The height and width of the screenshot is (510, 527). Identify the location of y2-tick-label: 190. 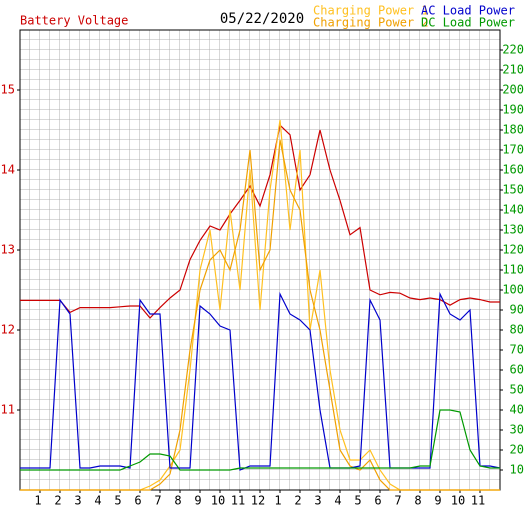
(513, 110).